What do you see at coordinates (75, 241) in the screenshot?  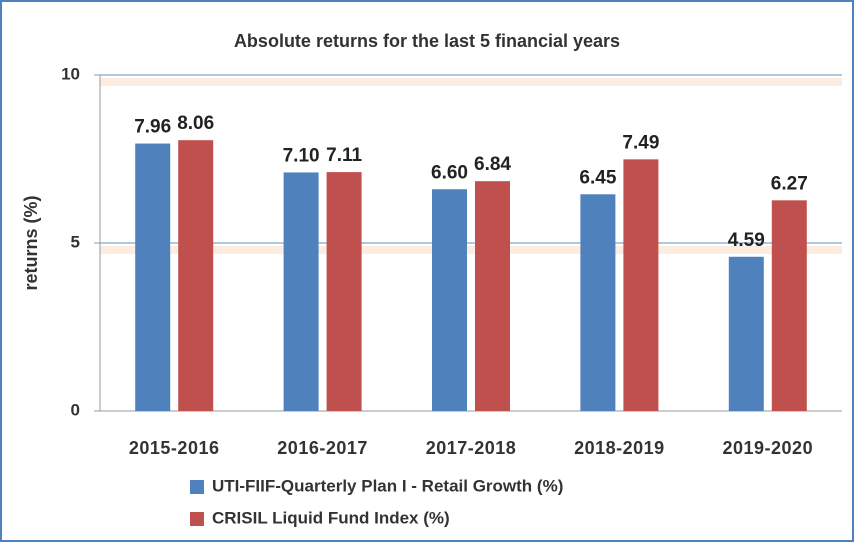 I see `y-tick-label: 5` at bounding box center [75, 241].